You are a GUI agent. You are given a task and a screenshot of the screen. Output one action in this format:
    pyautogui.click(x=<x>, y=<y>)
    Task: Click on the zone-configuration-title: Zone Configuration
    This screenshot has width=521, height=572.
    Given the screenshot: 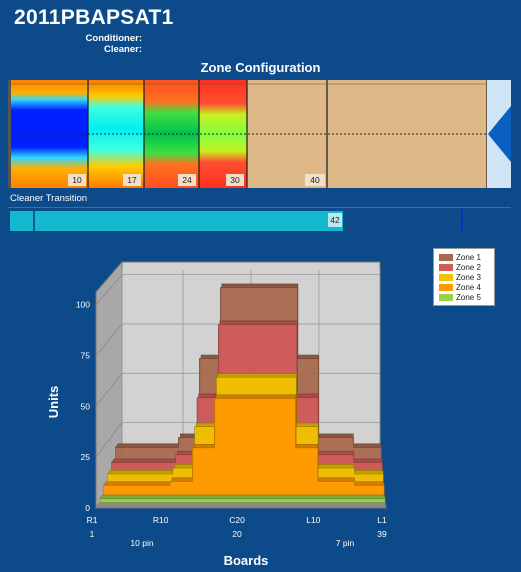 What is the action you would take?
    pyautogui.click(x=260, y=67)
    